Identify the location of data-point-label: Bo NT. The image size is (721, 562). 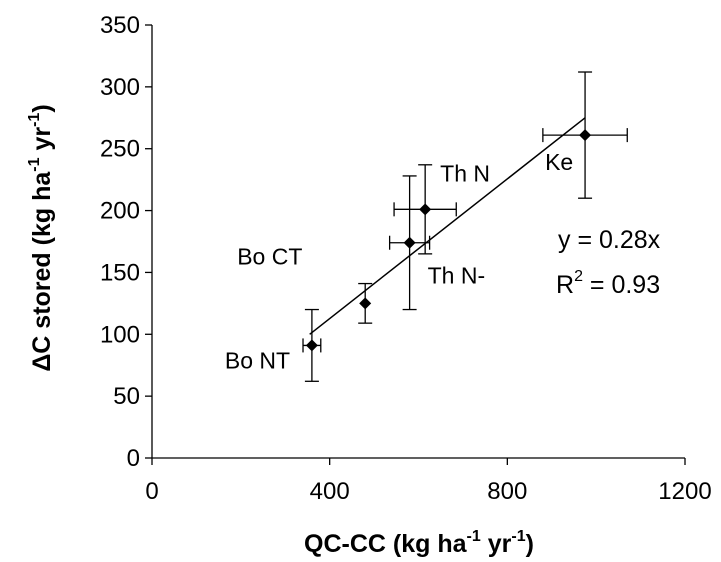
(257, 360).